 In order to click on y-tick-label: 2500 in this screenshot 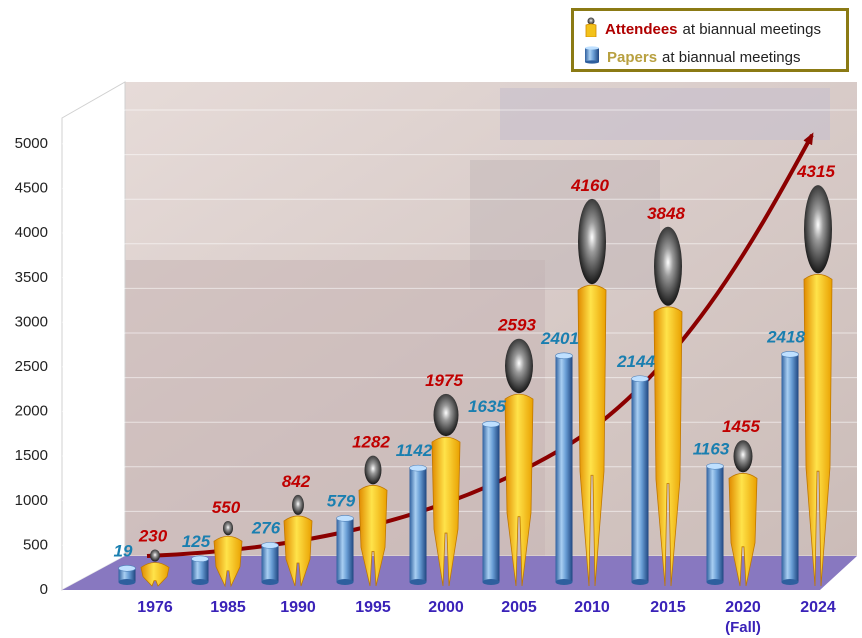, I will do `click(31, 366)`.